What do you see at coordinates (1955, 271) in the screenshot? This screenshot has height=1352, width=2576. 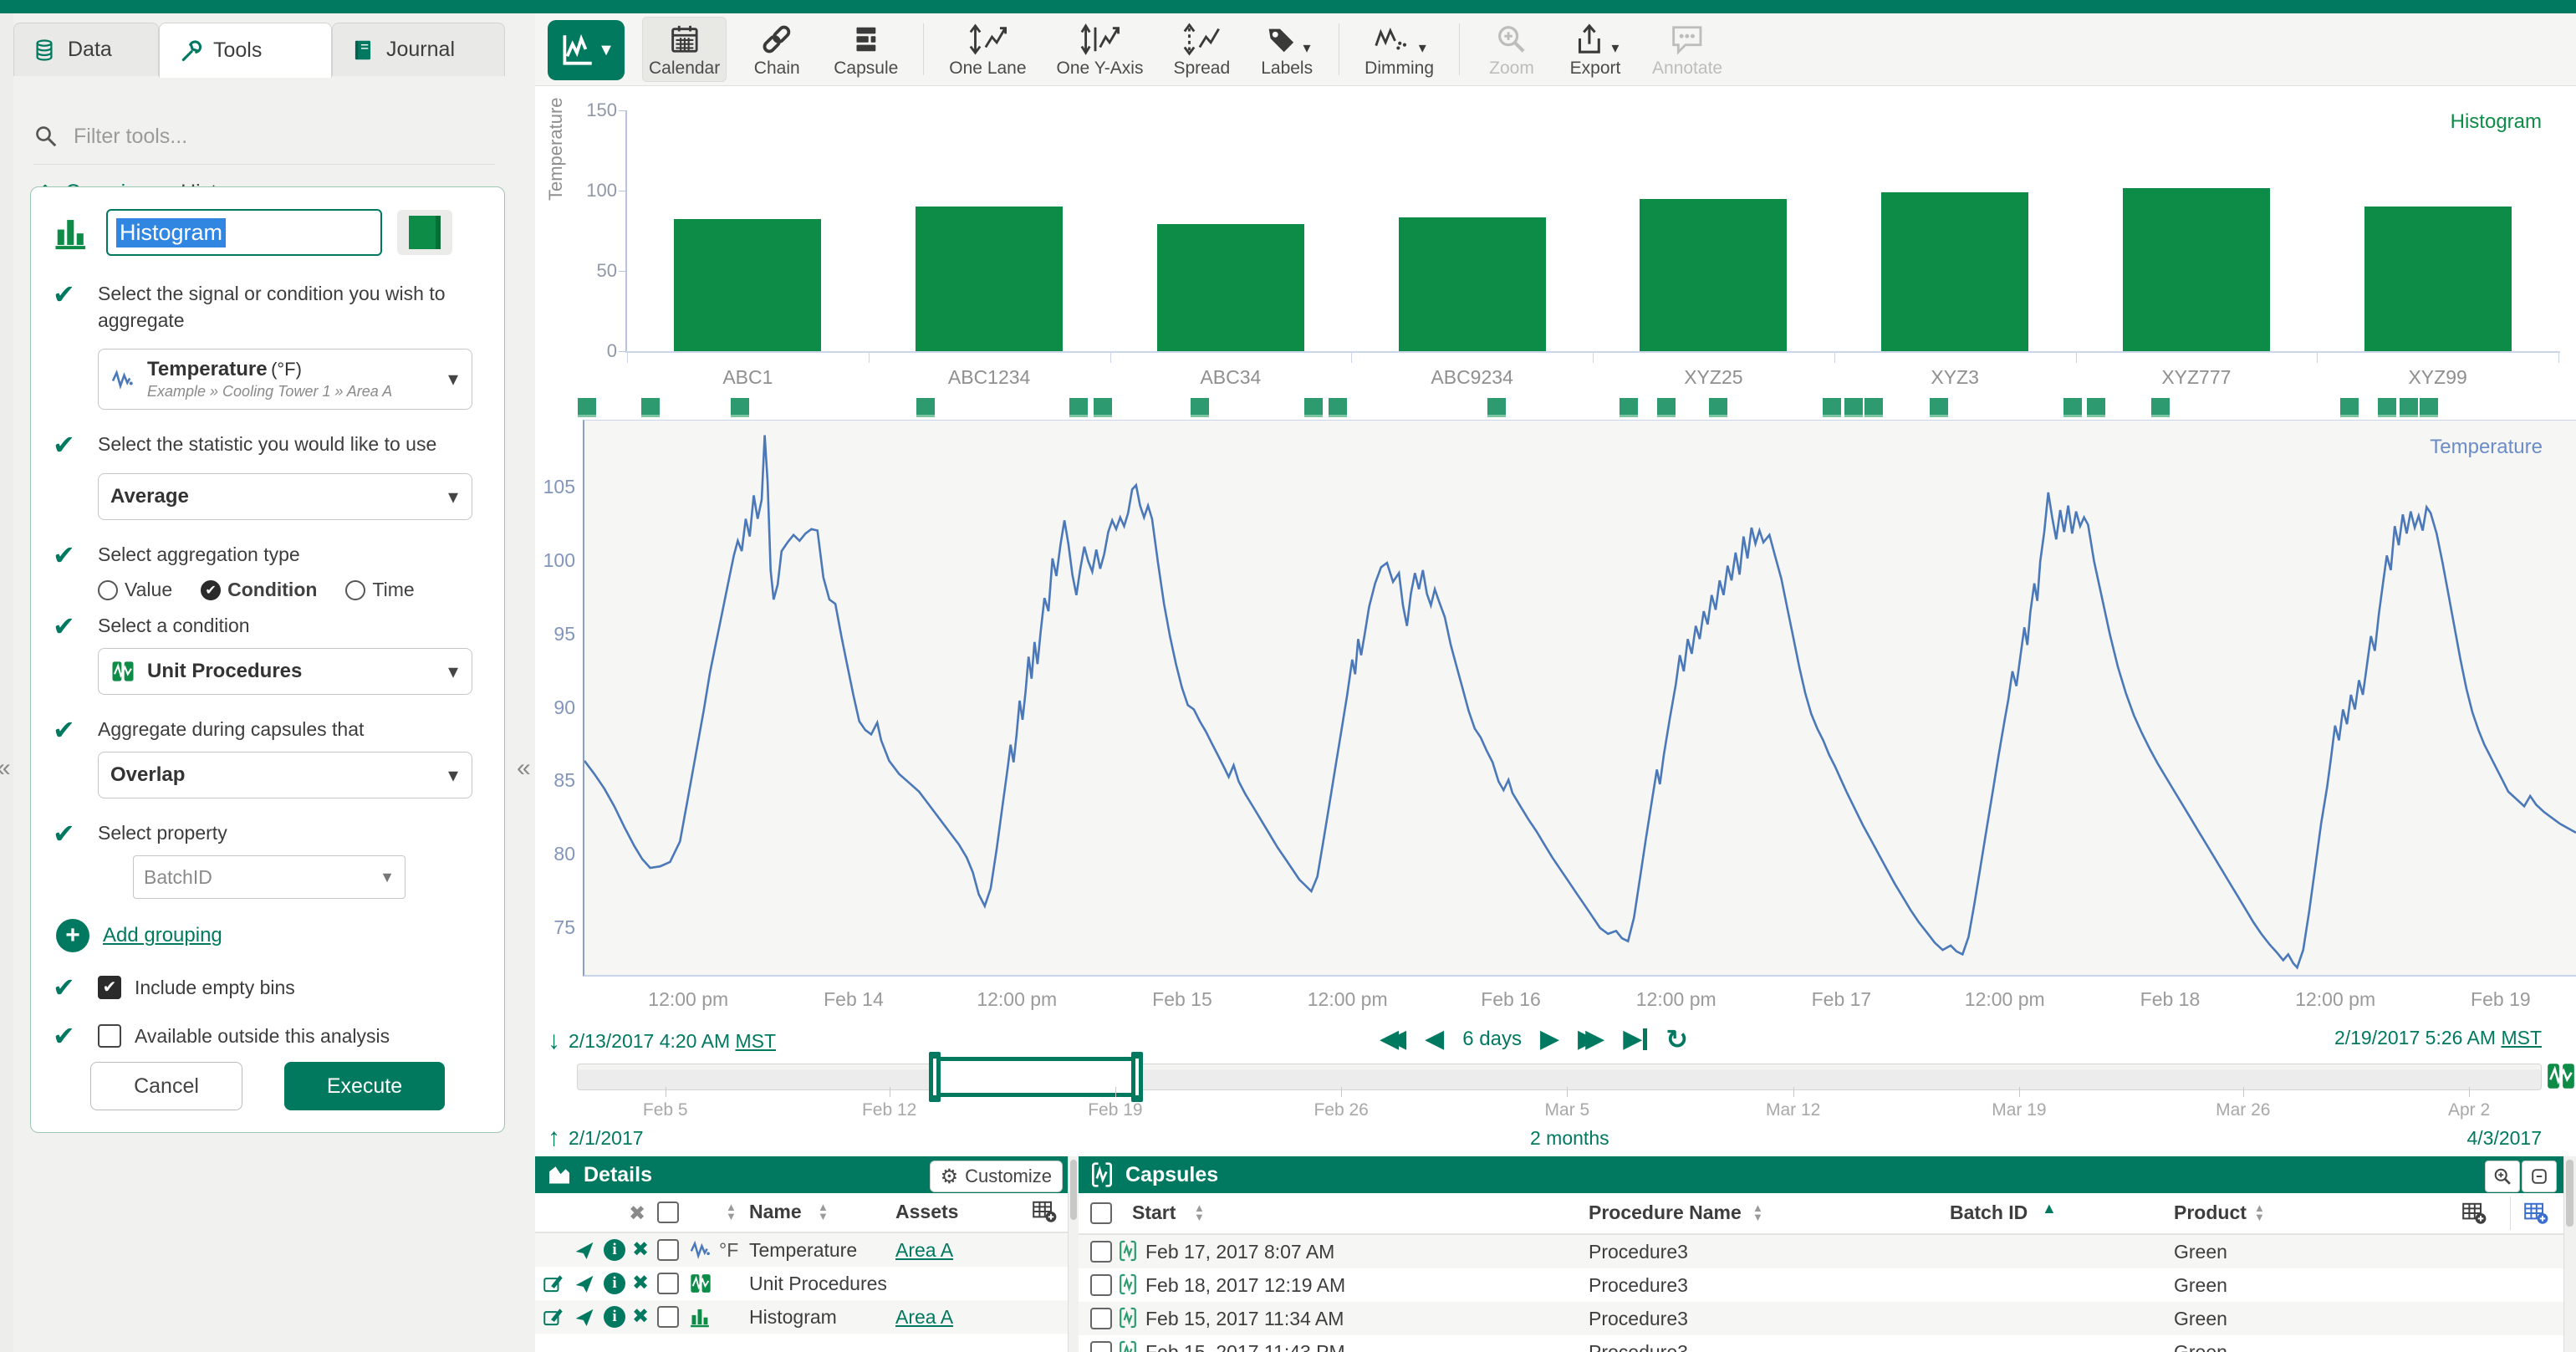 I see `histogram-bar-XYZ3` at bounding box center [1955, 271].